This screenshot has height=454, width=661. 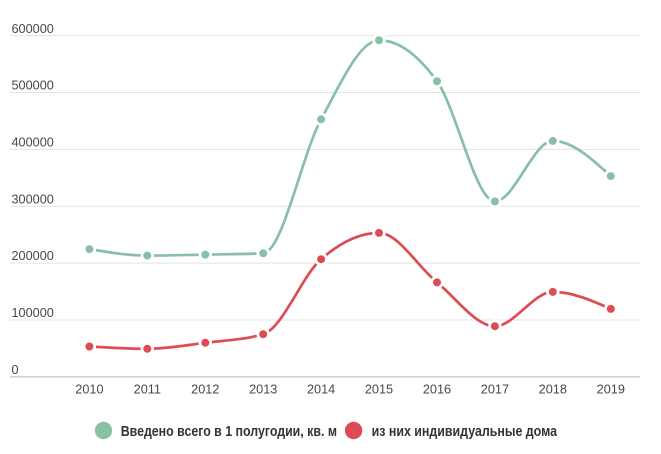 What do you see at coordinates (379, 389) in the screenshot?
I see `svg-text: 2015` at bounding box center [379, 389].